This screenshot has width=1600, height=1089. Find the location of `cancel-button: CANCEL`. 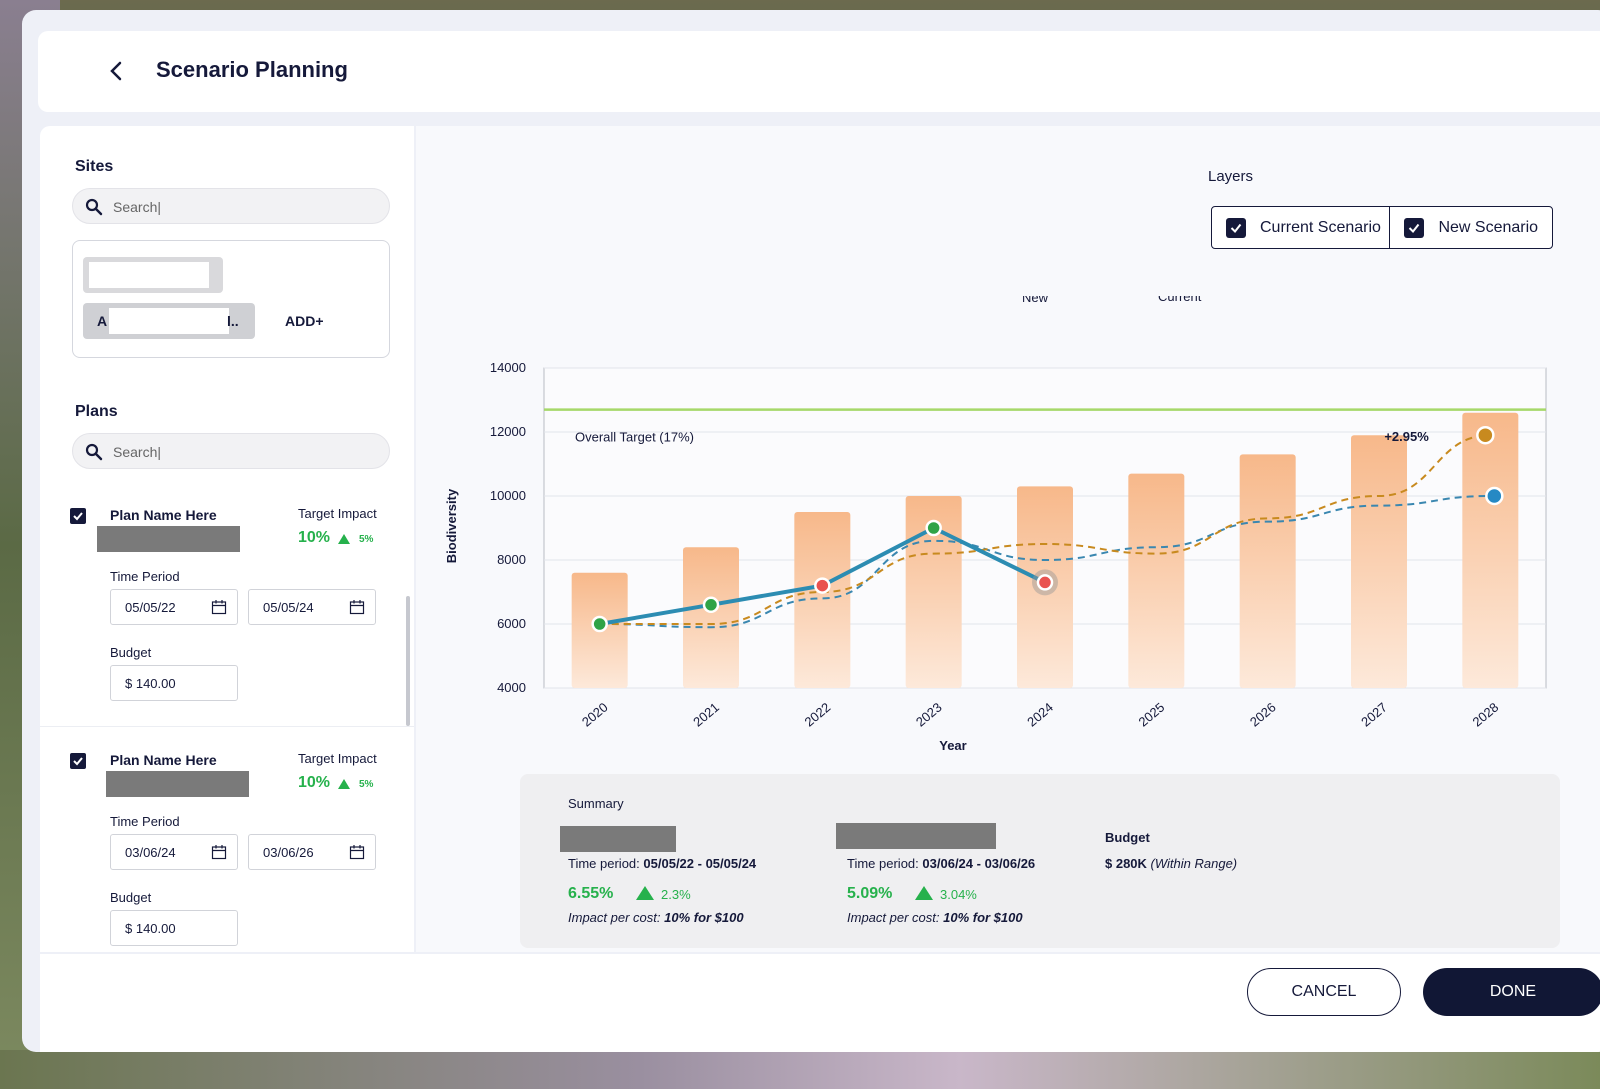

cancel-button: CANCEL is located at coordinates (1324, 992).